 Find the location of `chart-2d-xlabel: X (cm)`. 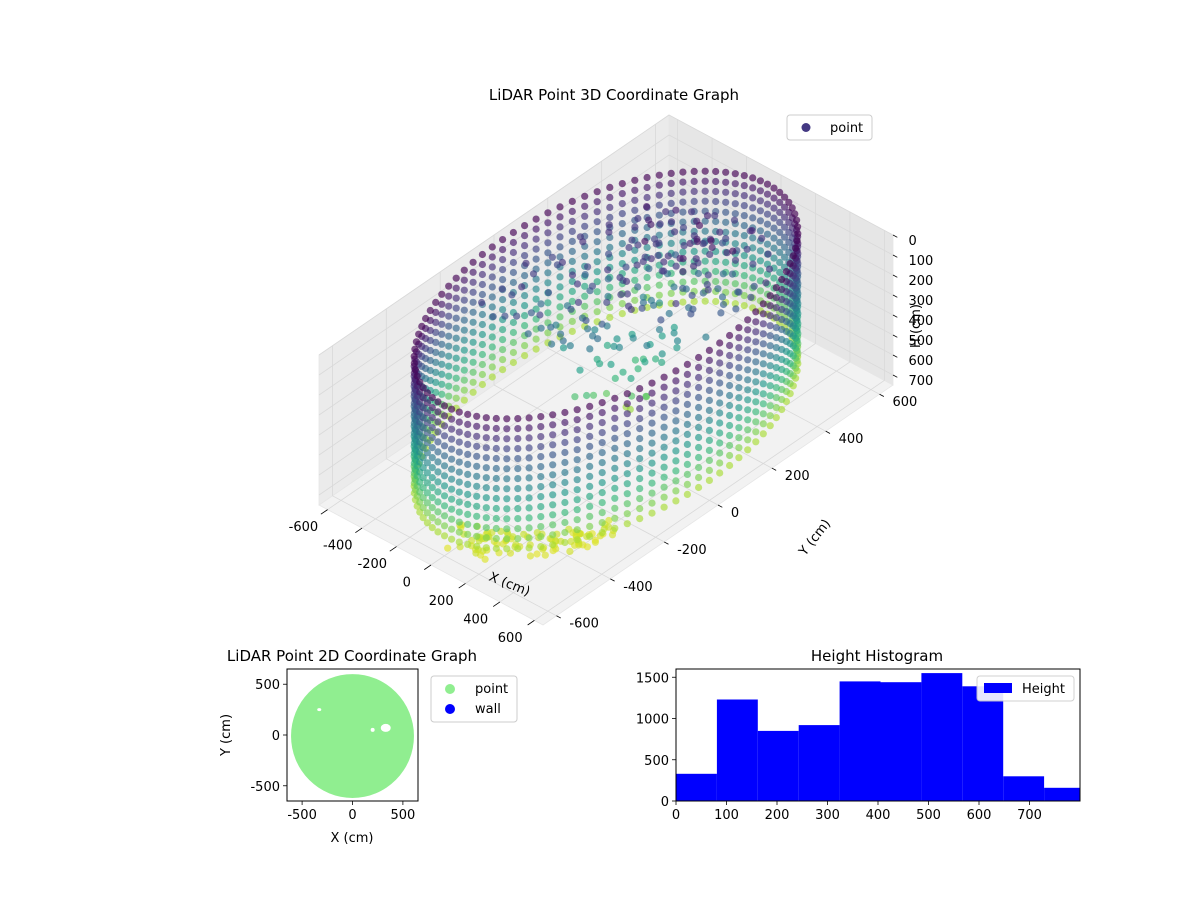

chart-2d-xlabel: X (cm) is located at coordinates (352, 838).